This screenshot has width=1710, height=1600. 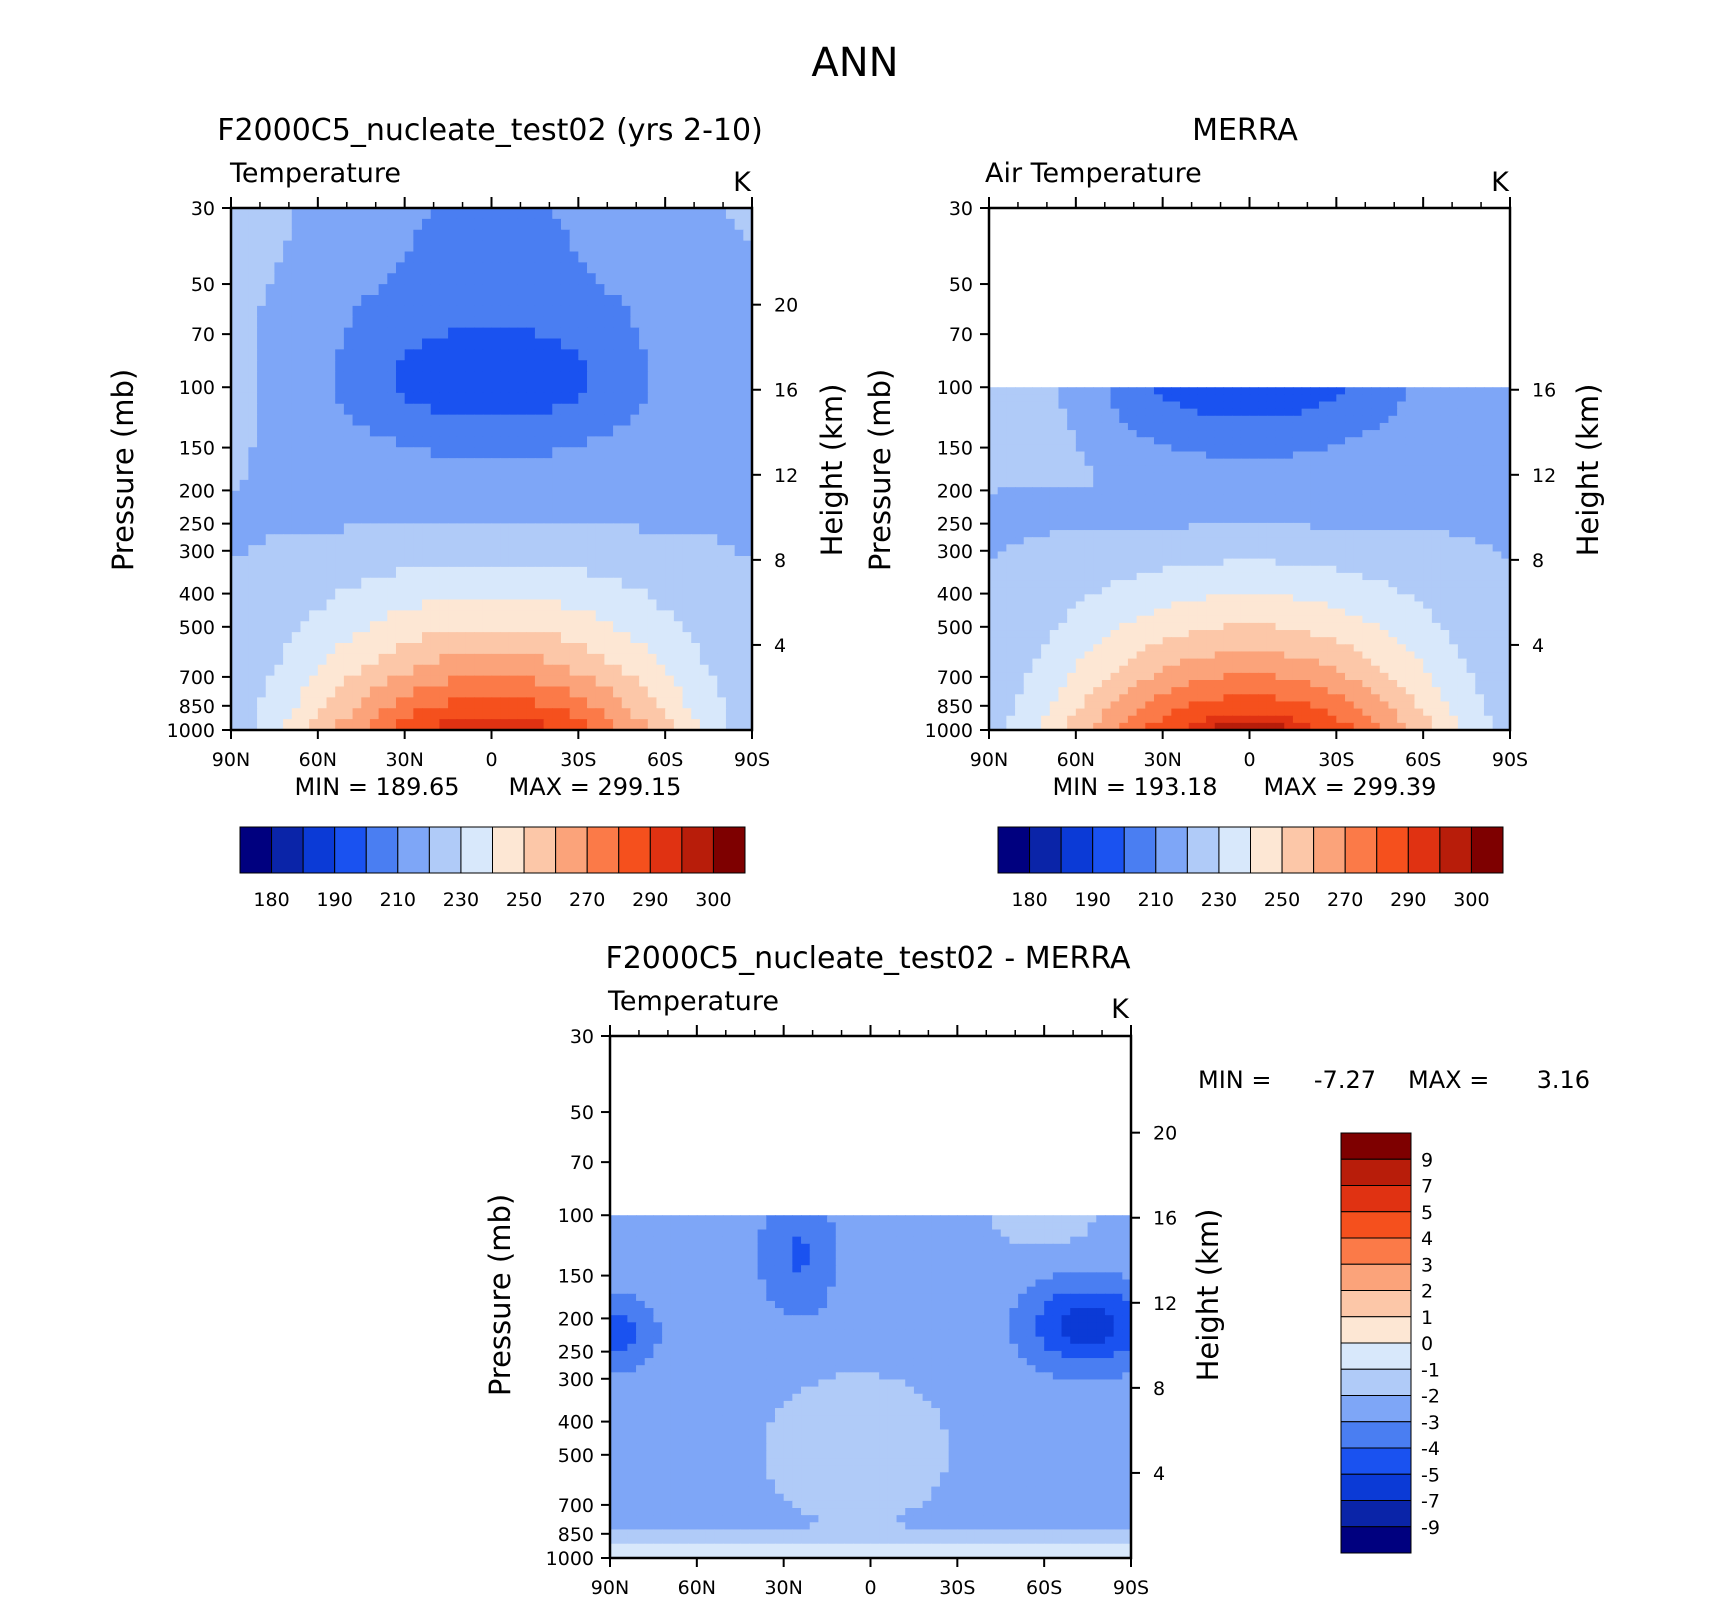 What do you see at coordinates (203, 285) in the screenshot?
I see `y-tick-label: 50` at bounding box center [203, 285].